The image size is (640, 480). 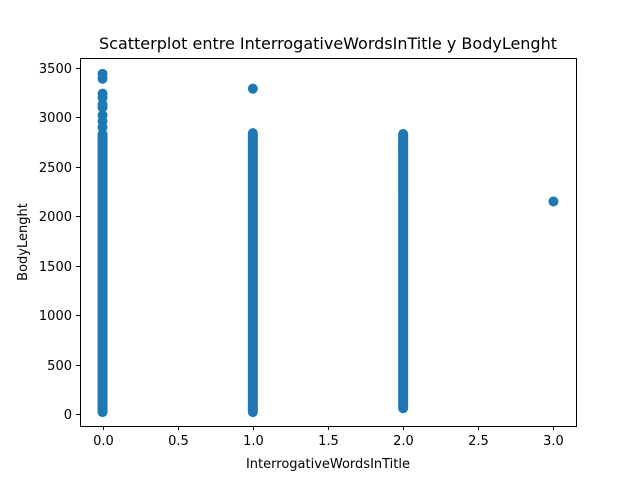 I want to click on y-tick-label-1: 500, so click(x=59, y=366).